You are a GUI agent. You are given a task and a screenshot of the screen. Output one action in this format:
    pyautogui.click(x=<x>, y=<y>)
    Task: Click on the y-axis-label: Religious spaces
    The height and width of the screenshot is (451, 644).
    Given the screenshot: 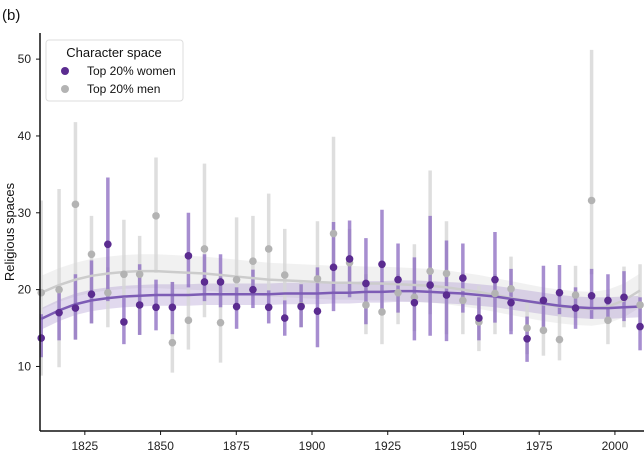 What is the action you would take?
    pyautogui.click(x=9, y=231)
    